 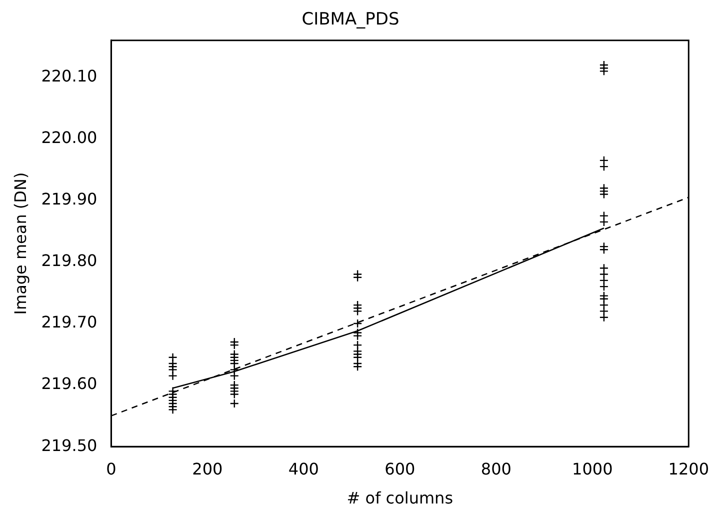 What do you see at coordinates (207, 468) in the screenshot?
I see `x-tick-label: 200` at bounding box center [207, 468].